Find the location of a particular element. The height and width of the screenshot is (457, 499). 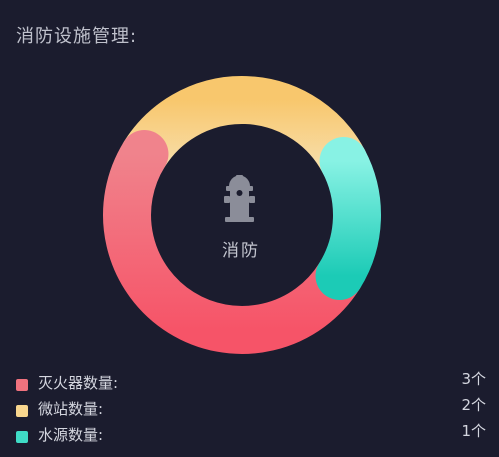

legend-item-micro-station: 微站数量: 2个 is located at coordinates (251, 410).